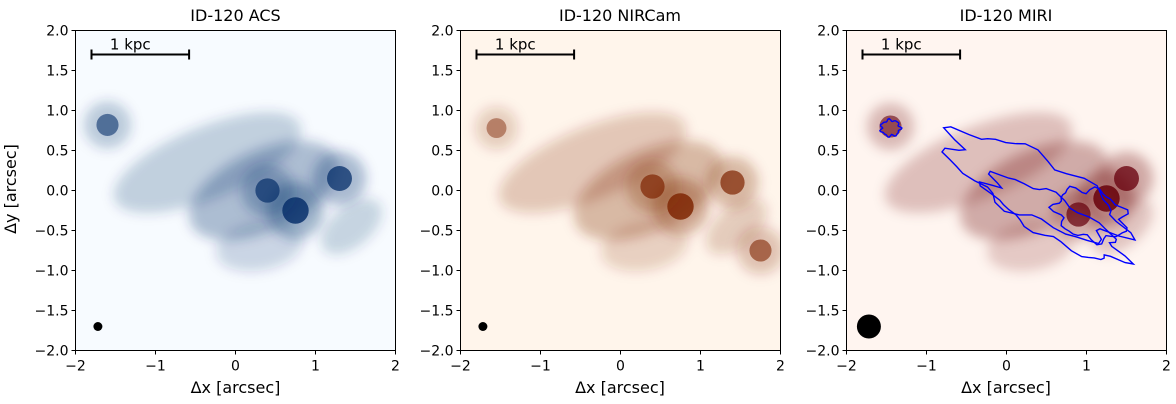 The height and width of the screenshot is (404, 1176). I want to click on emission-peak-halo, so click(496, 128).